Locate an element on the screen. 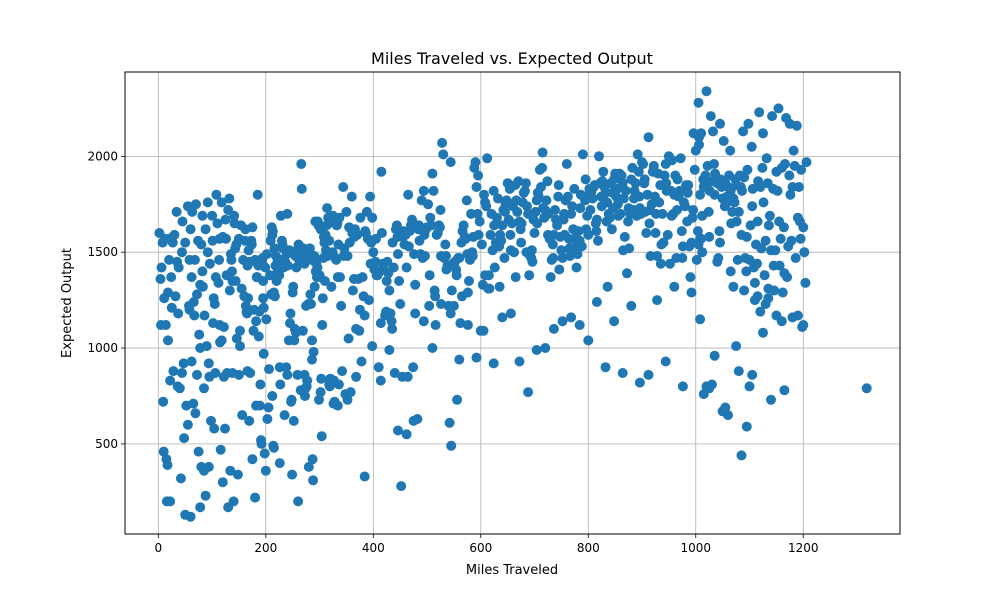 This screenshot has height=604, width=1000. x-tick-label: 600 is located at coordinates (480, 548).